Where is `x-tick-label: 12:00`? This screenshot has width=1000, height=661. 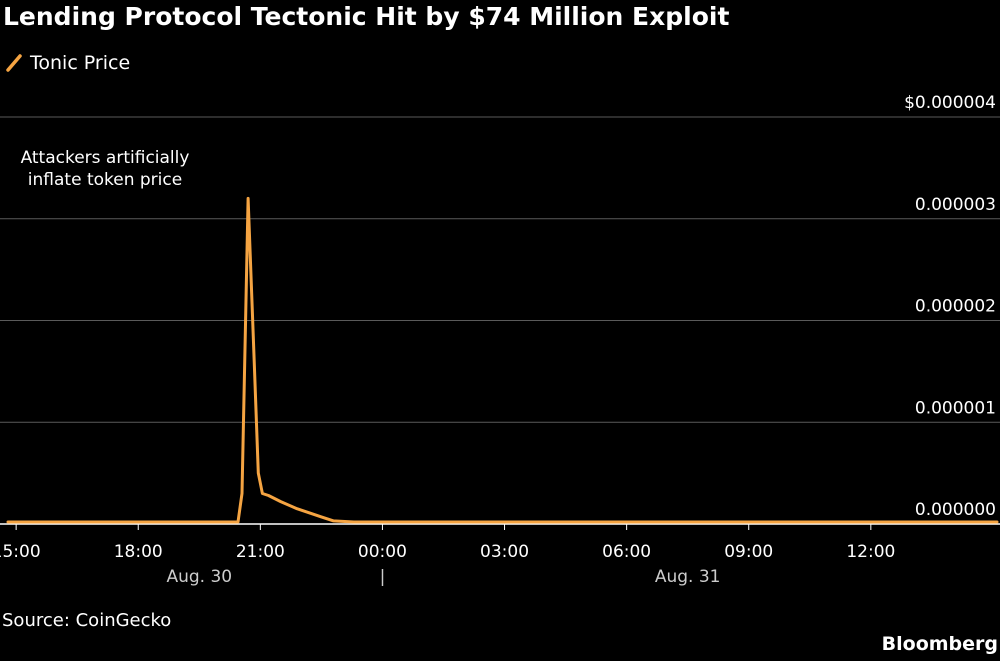 x-tick-label: 12:00 is located at coordinates (870, 552).